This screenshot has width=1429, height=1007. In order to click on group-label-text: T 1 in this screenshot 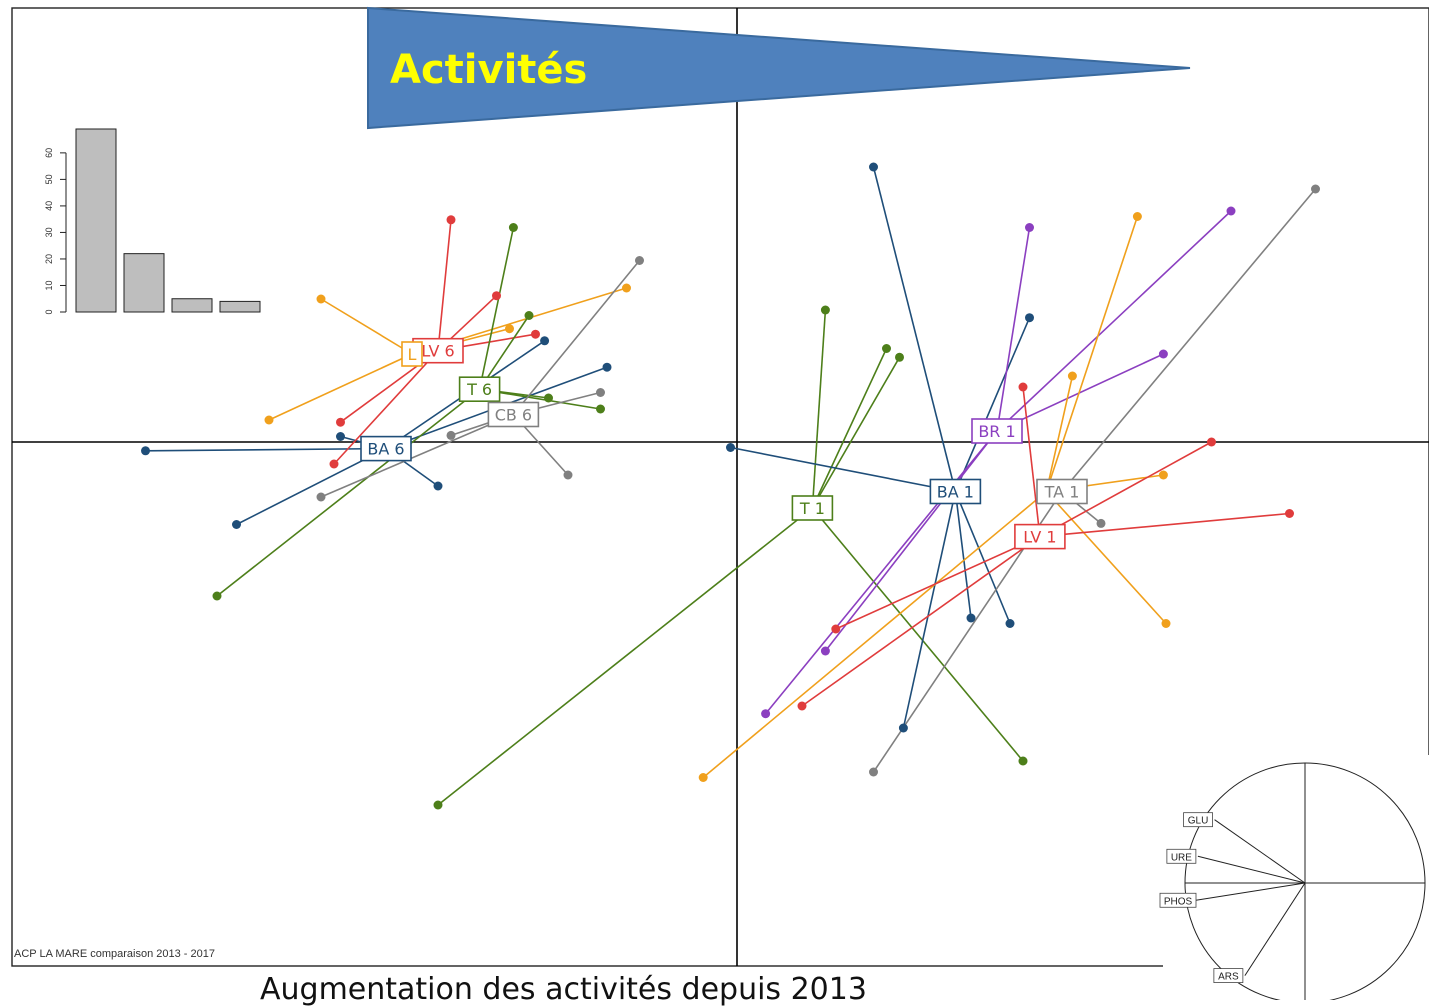, I will do `click(812, 508)`.